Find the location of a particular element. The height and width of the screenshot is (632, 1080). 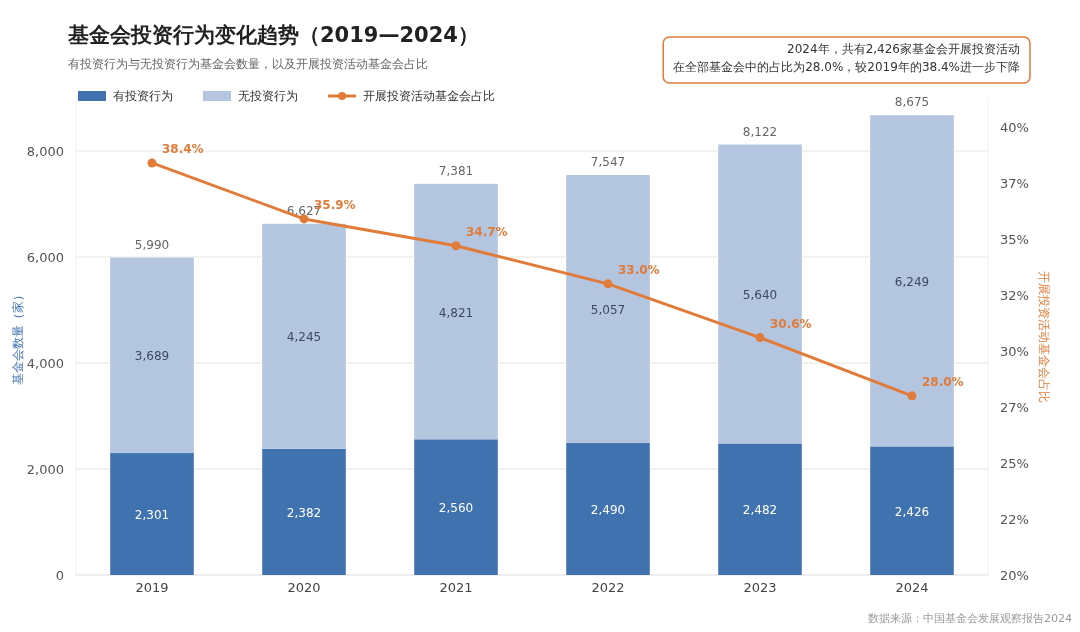

x-tick-label: 2023 is located at coordinates (760, 587).